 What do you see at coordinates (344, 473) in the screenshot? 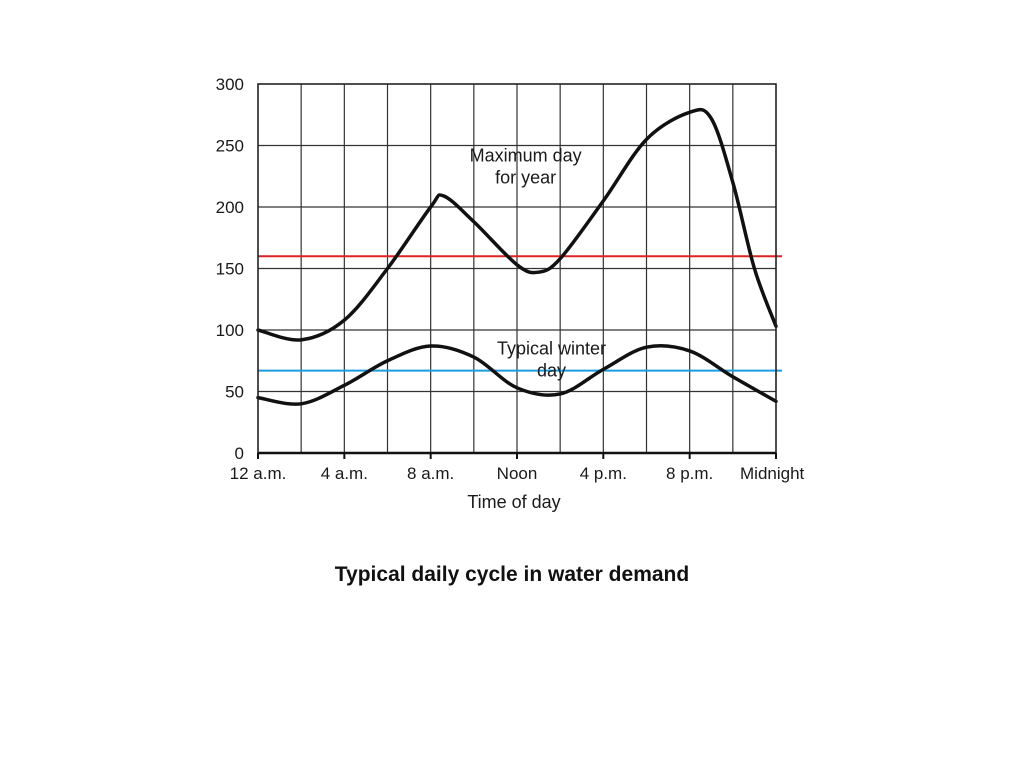
I see `x-tick-label: 4 a.m.` at bounding box center [344, 473].